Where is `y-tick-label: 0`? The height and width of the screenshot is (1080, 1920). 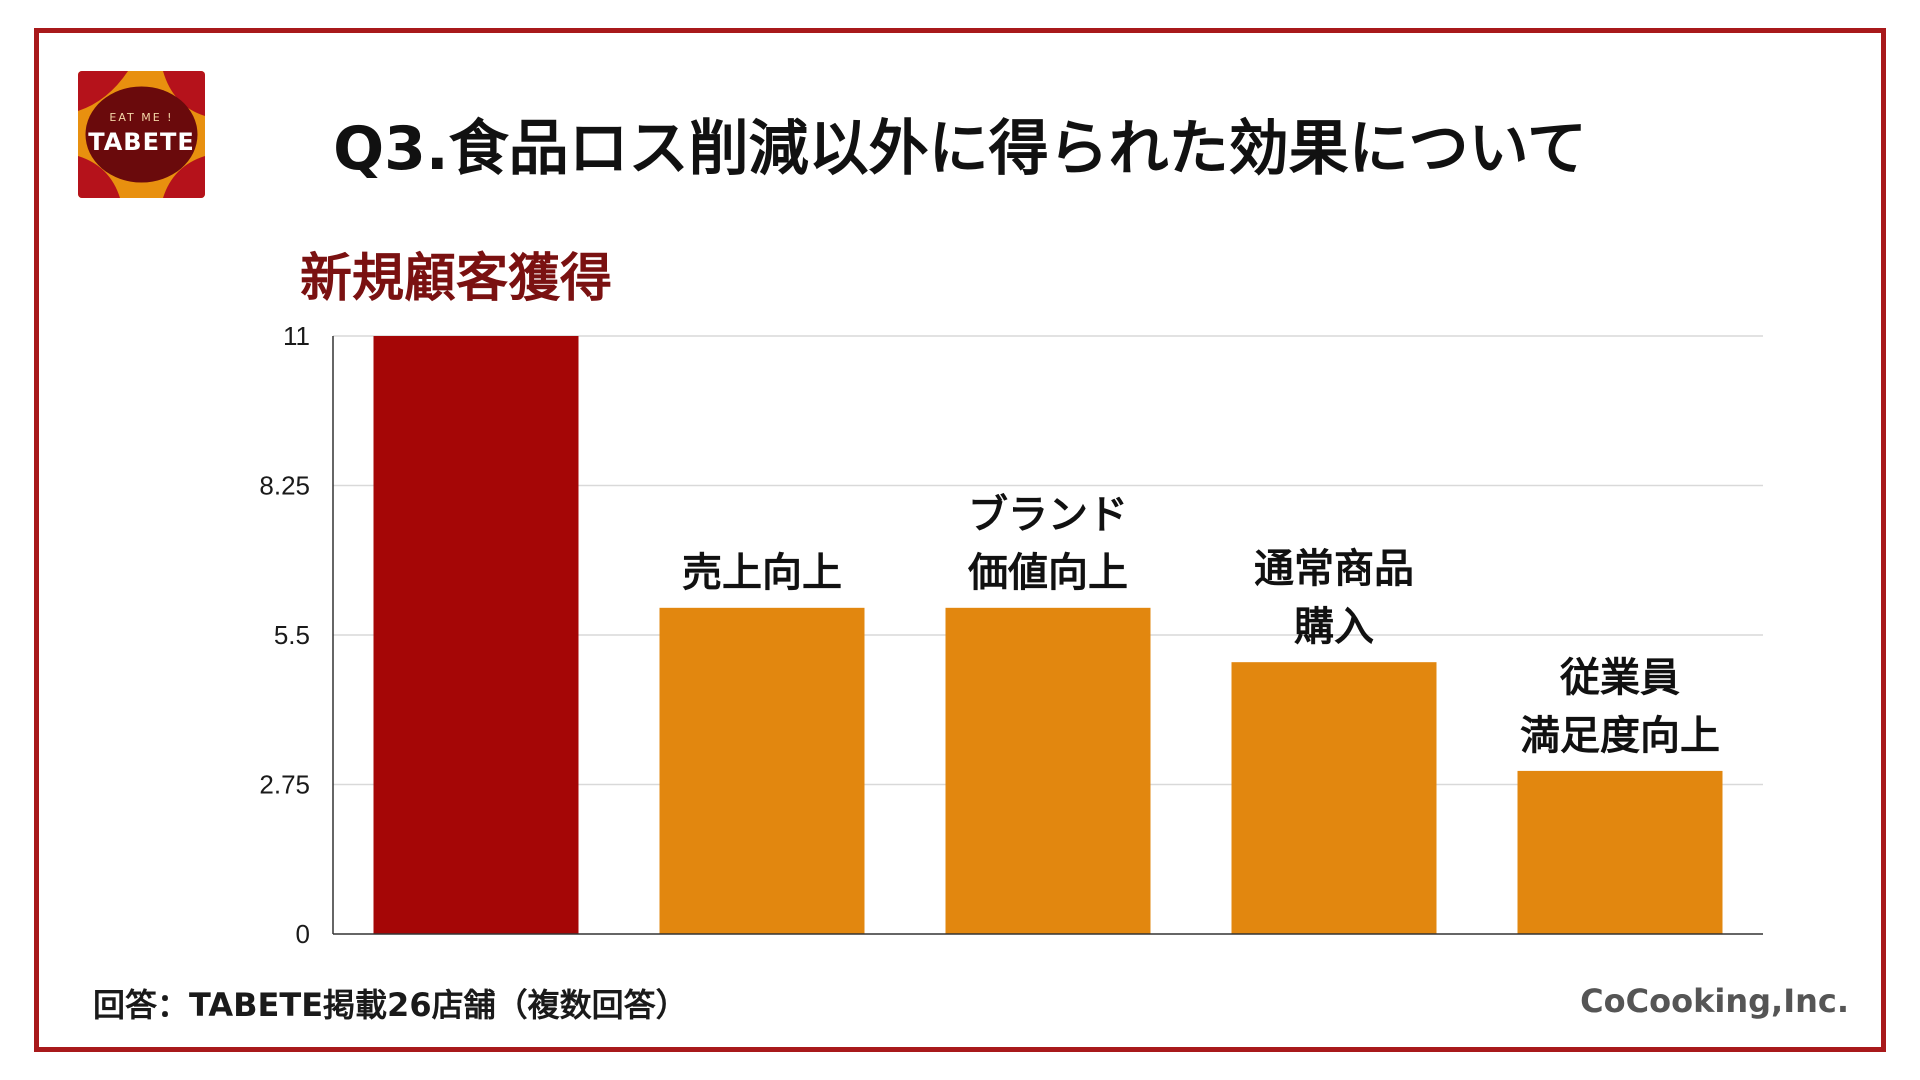
y-tick-label: 0 is located at coordinates (303, 934).